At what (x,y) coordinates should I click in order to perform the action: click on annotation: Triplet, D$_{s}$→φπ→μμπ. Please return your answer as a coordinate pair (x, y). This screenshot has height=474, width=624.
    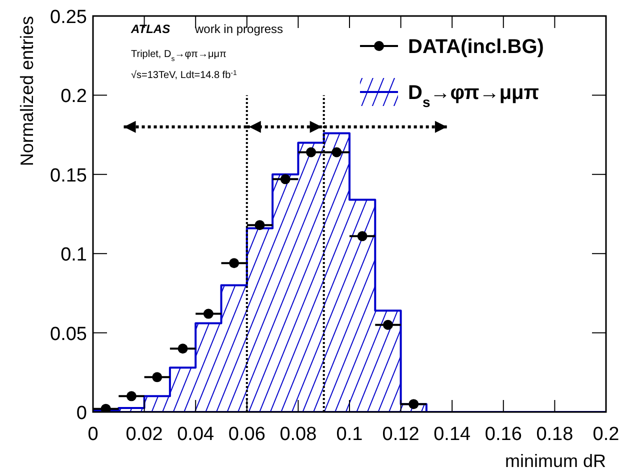
    Looking at the image, I should click on (178, 55).